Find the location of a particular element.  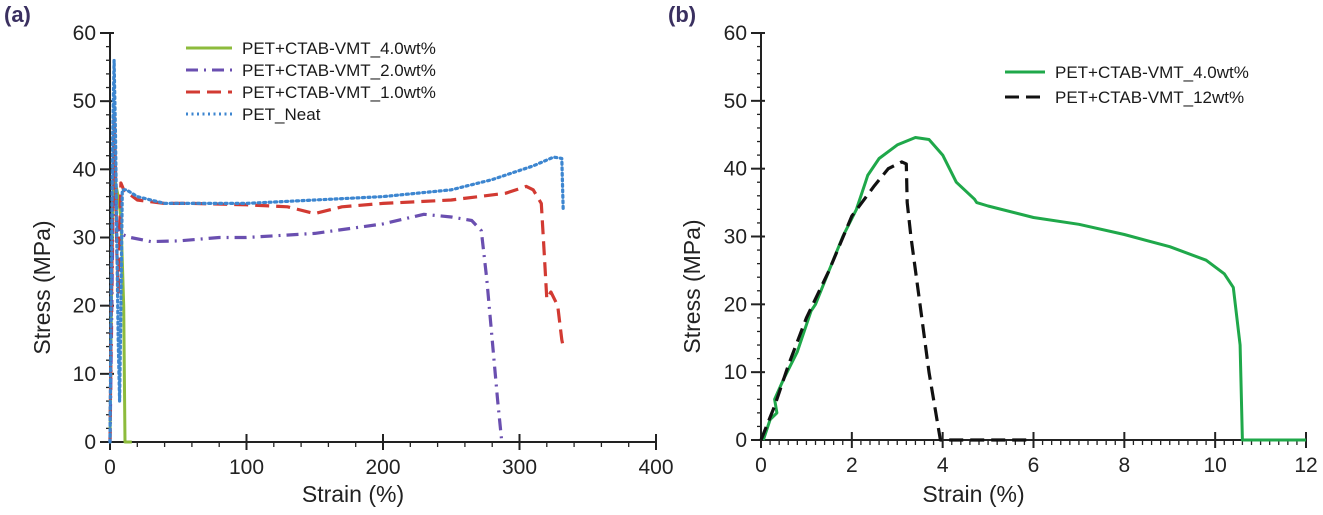

x-tick-label: 8 is located at coordinates (1124, 465).